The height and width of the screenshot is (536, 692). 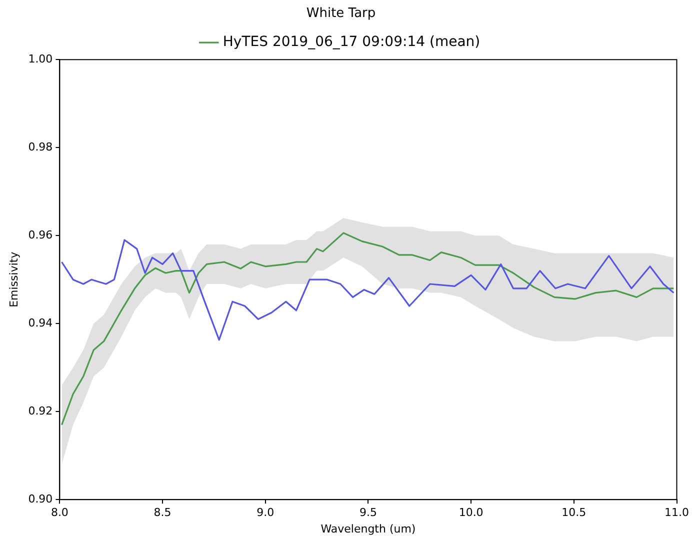 I want to click on x-tick-label: 8.5, so click(x=163, y=513).